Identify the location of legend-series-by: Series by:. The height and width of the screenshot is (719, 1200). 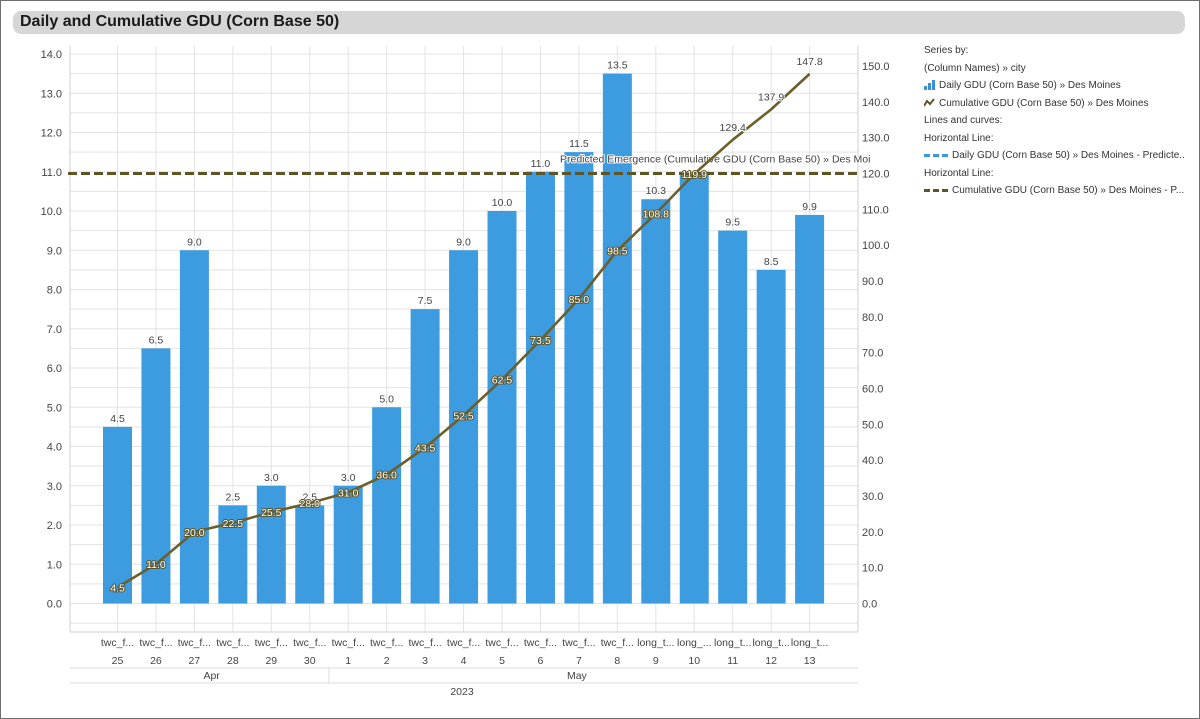
(946, 50).